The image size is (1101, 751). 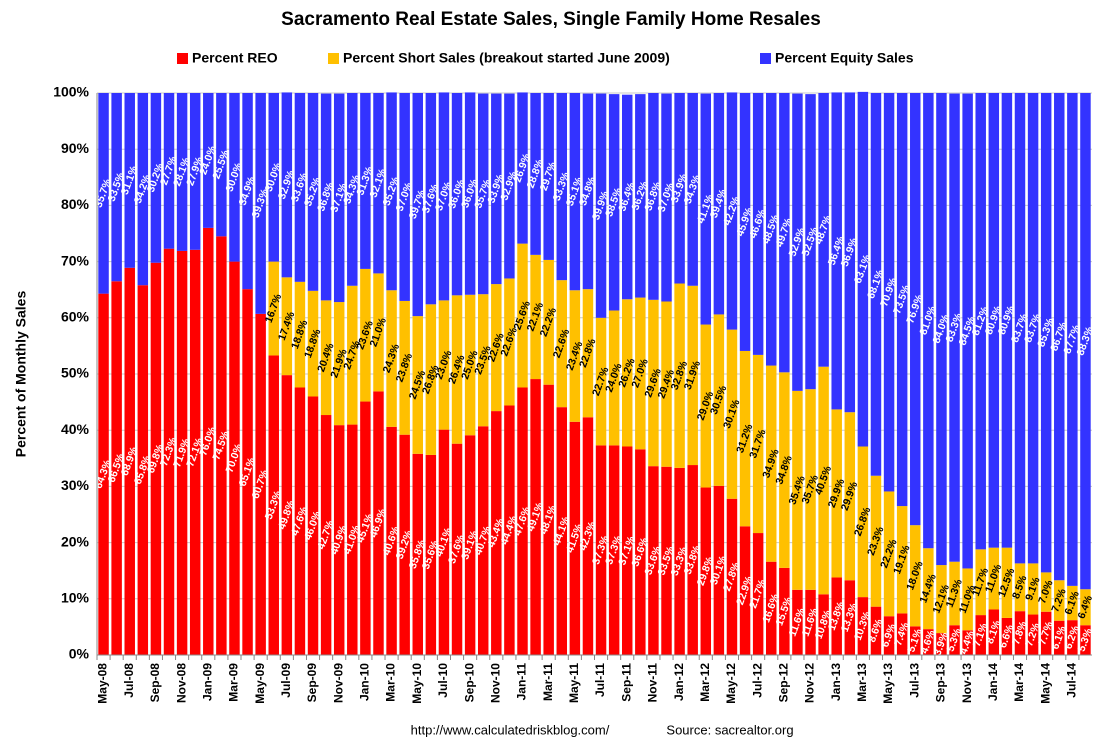 What do you see at coordinates (129, 680) in the screenshot?
I see `x-tick-label: Jul-08` at bounding box center [129, 680].